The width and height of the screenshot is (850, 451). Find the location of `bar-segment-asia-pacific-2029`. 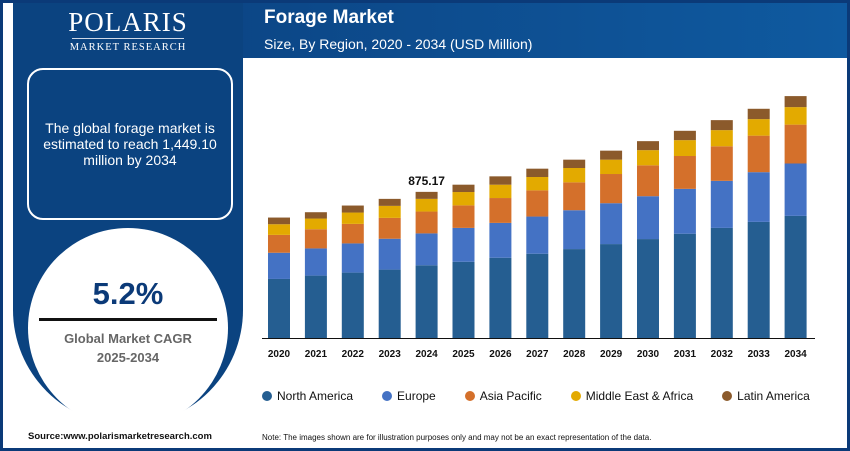

bar-segment-asia-pacific-2029 is located at coordinates (611, 189).